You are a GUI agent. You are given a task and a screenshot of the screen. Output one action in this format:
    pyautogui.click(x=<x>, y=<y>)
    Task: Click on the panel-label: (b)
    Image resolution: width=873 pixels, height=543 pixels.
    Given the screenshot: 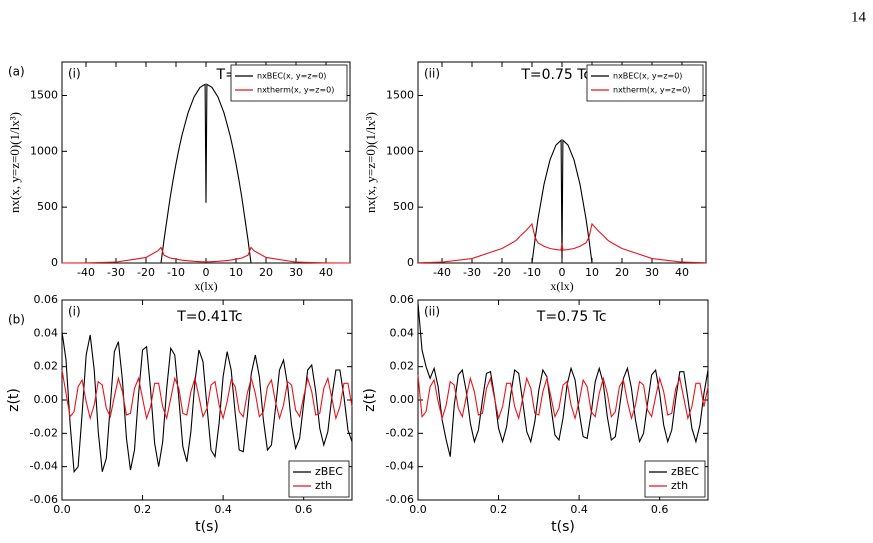 What is the action you would take?
    pyautogui.click(x=16, y=320)
    